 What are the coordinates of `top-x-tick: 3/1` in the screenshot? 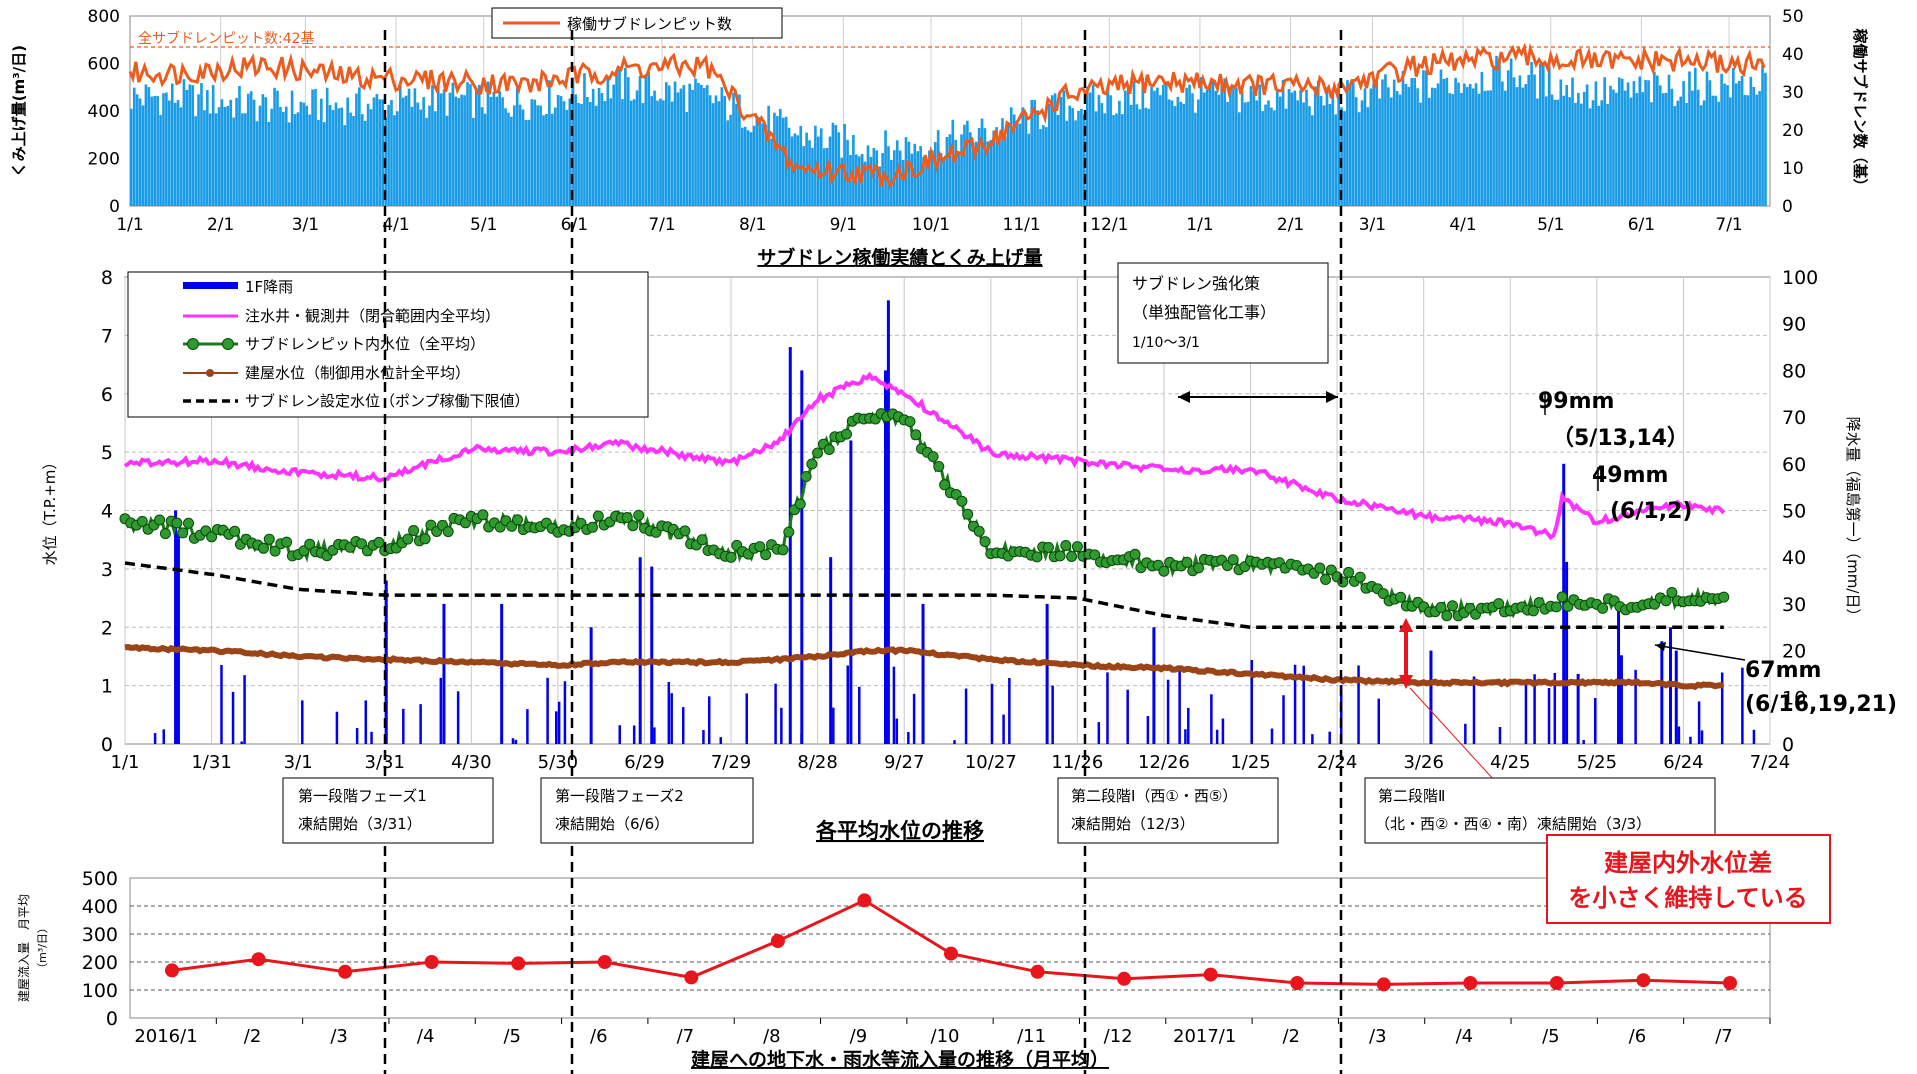 It's located at (305, 225).